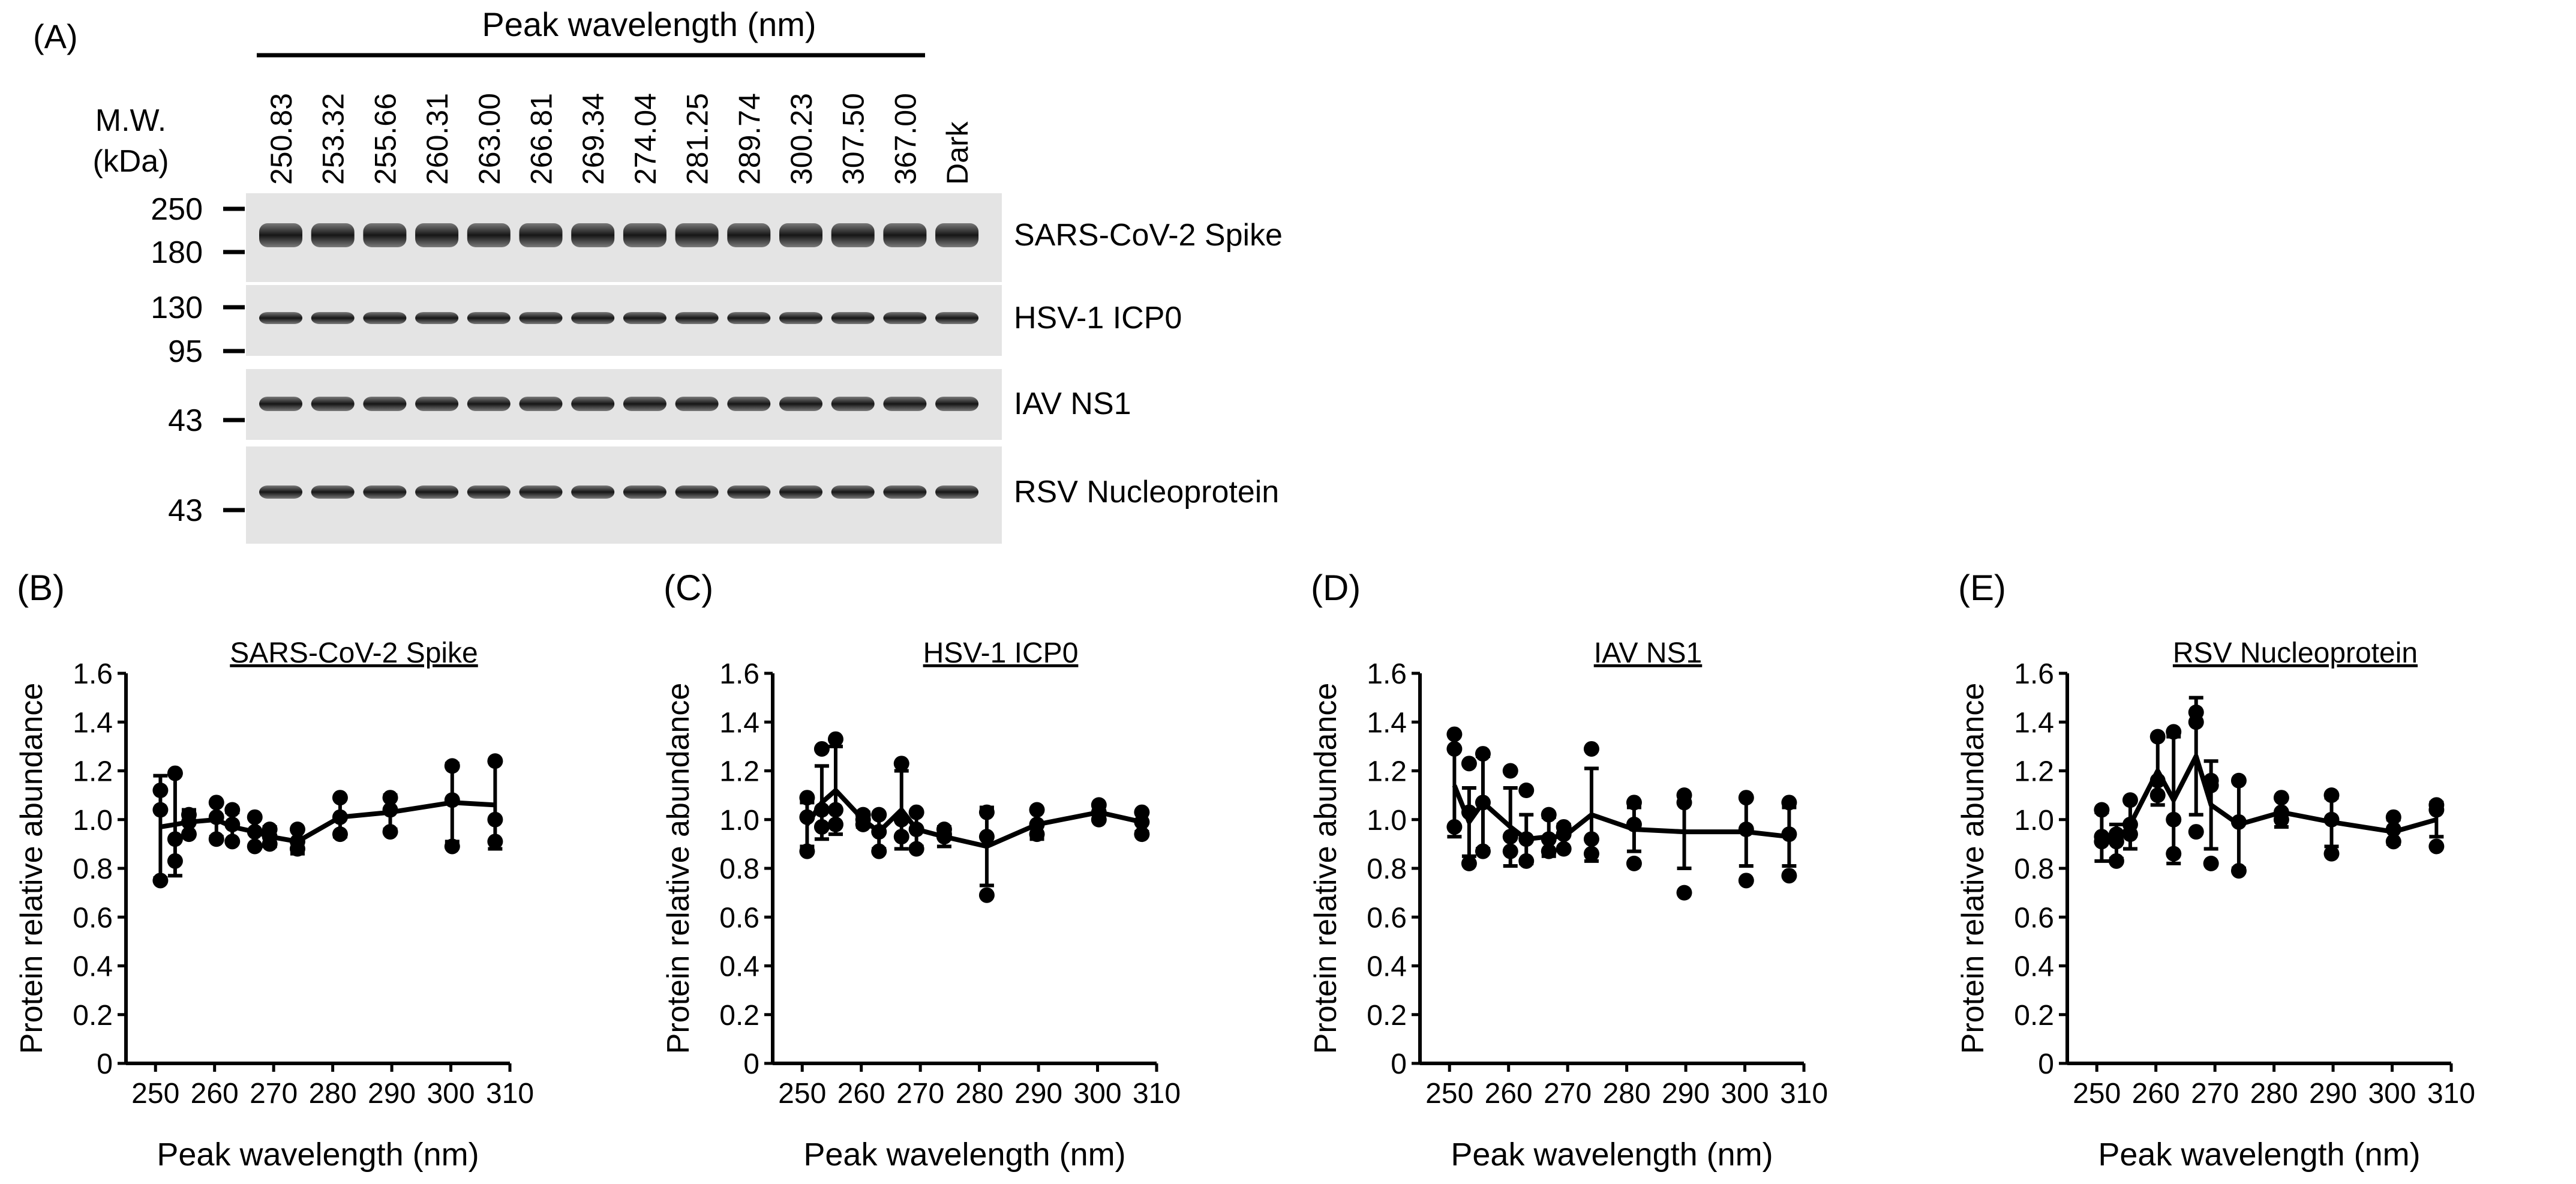 This screenshot has height=1184, width=2576. What do you see at coordinates (2034, 869) in the screenshot?
I see `y-tick-label: 0.8` at bounding box center [2034, 869].